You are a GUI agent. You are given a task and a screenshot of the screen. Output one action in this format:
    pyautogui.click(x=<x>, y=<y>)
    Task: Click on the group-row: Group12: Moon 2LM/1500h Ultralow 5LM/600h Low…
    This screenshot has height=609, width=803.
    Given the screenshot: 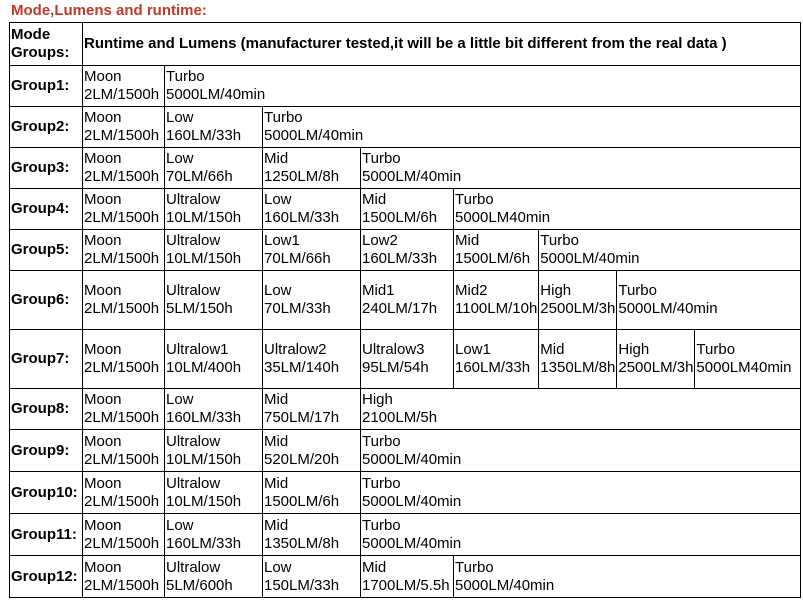 What is the action you would take?
    pyautogui.click(x=405, y=576)
    